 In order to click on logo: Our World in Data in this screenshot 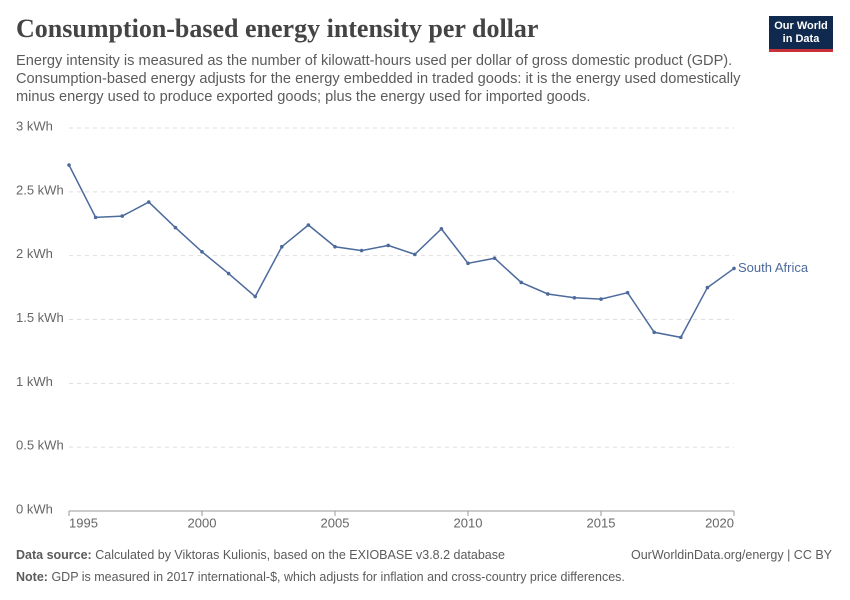, I will do `click(801, 34)`.